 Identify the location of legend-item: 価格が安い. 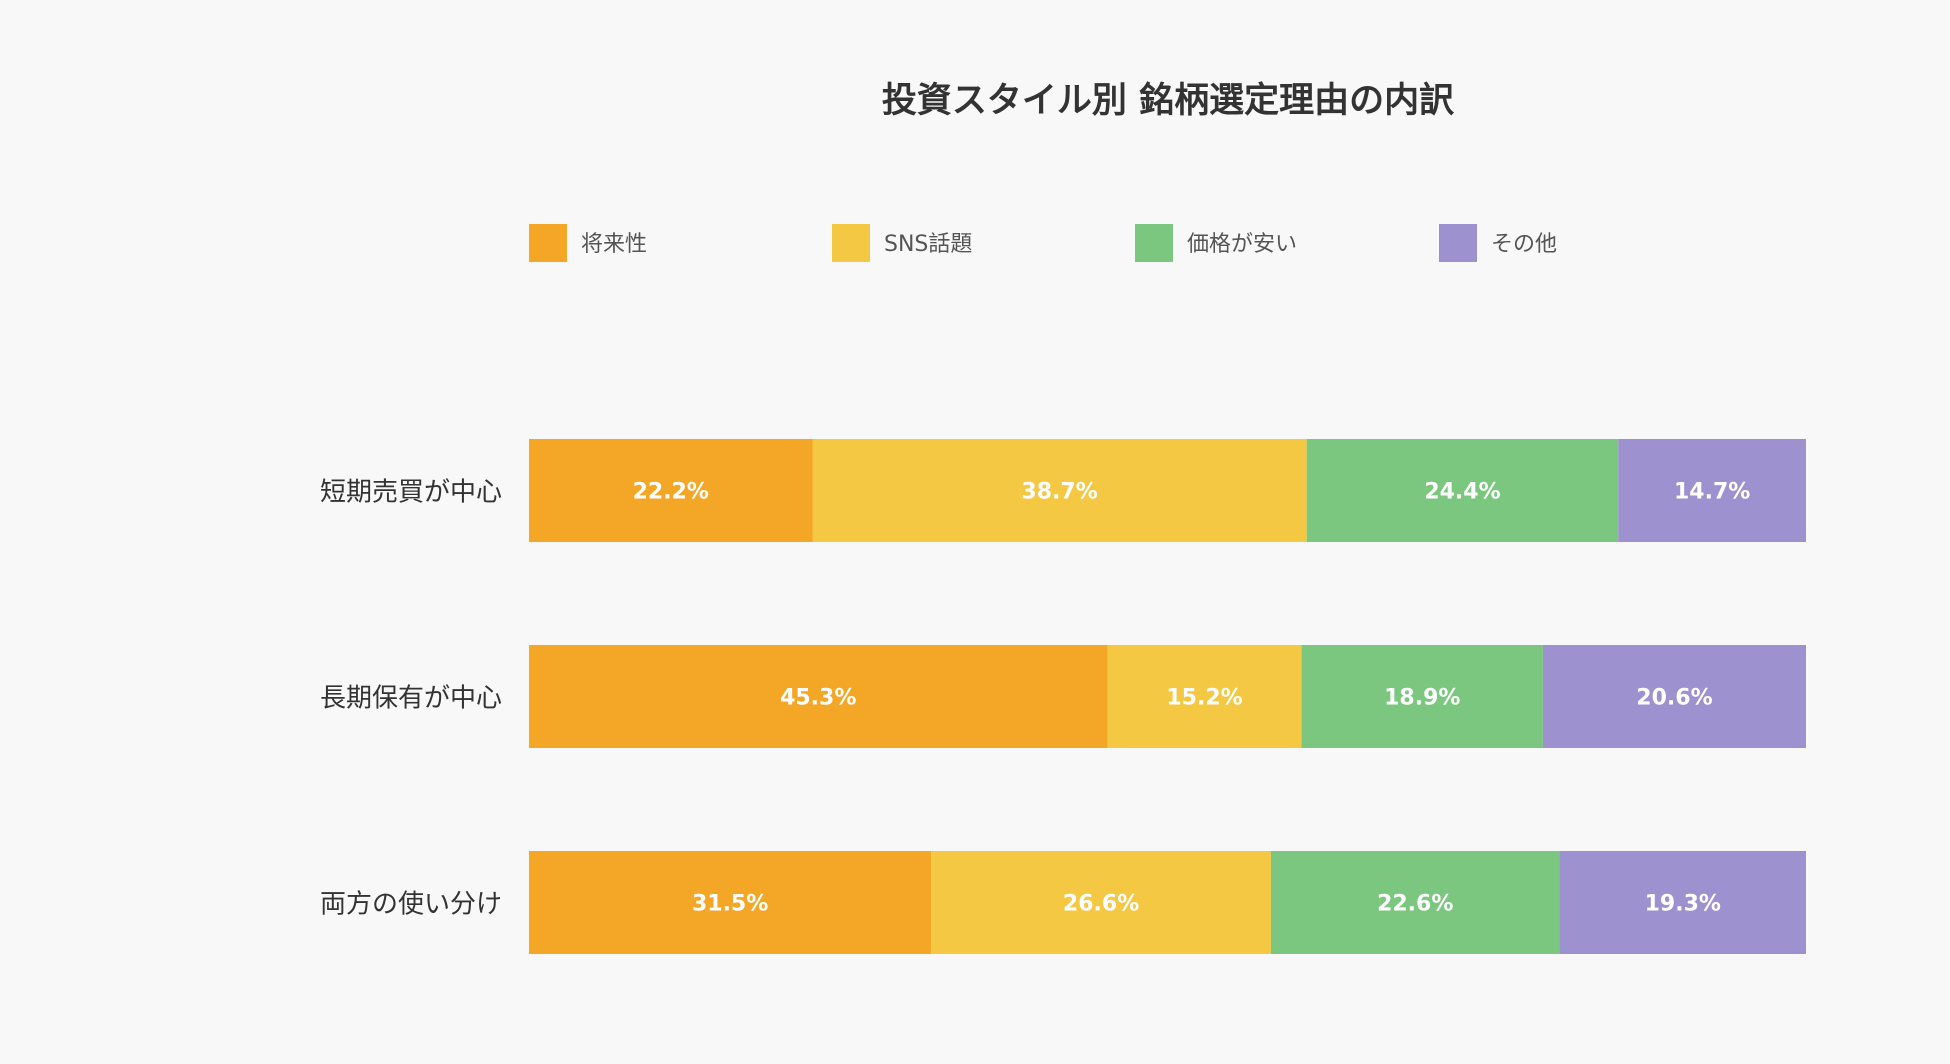
(1216, 243).